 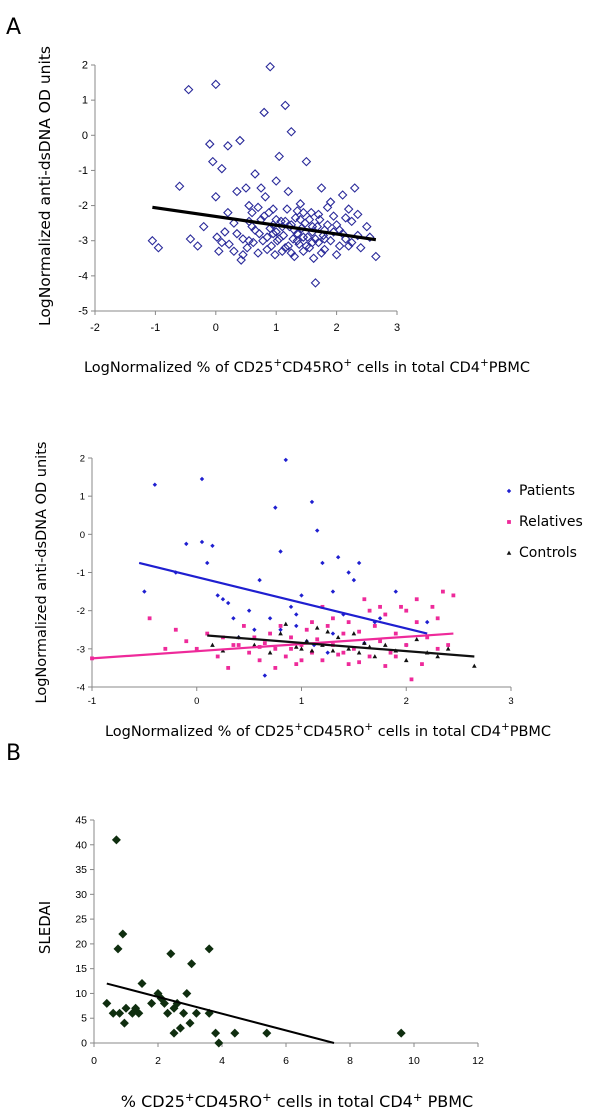 What do you see at coordinates (82, 459) in the screenshot?
I see `y-tick-label: 2` at bounding box center [82, 459].